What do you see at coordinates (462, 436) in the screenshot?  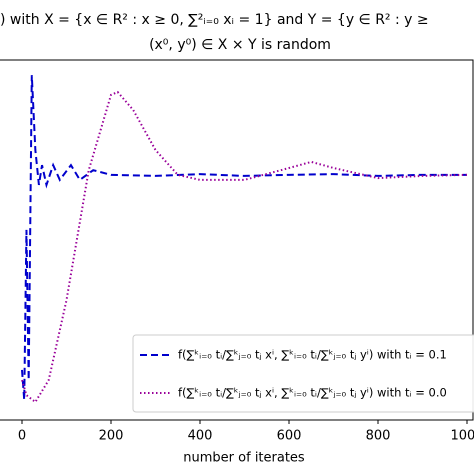 I see `x-tick-label: 1000` at bounding box center [462, 436].